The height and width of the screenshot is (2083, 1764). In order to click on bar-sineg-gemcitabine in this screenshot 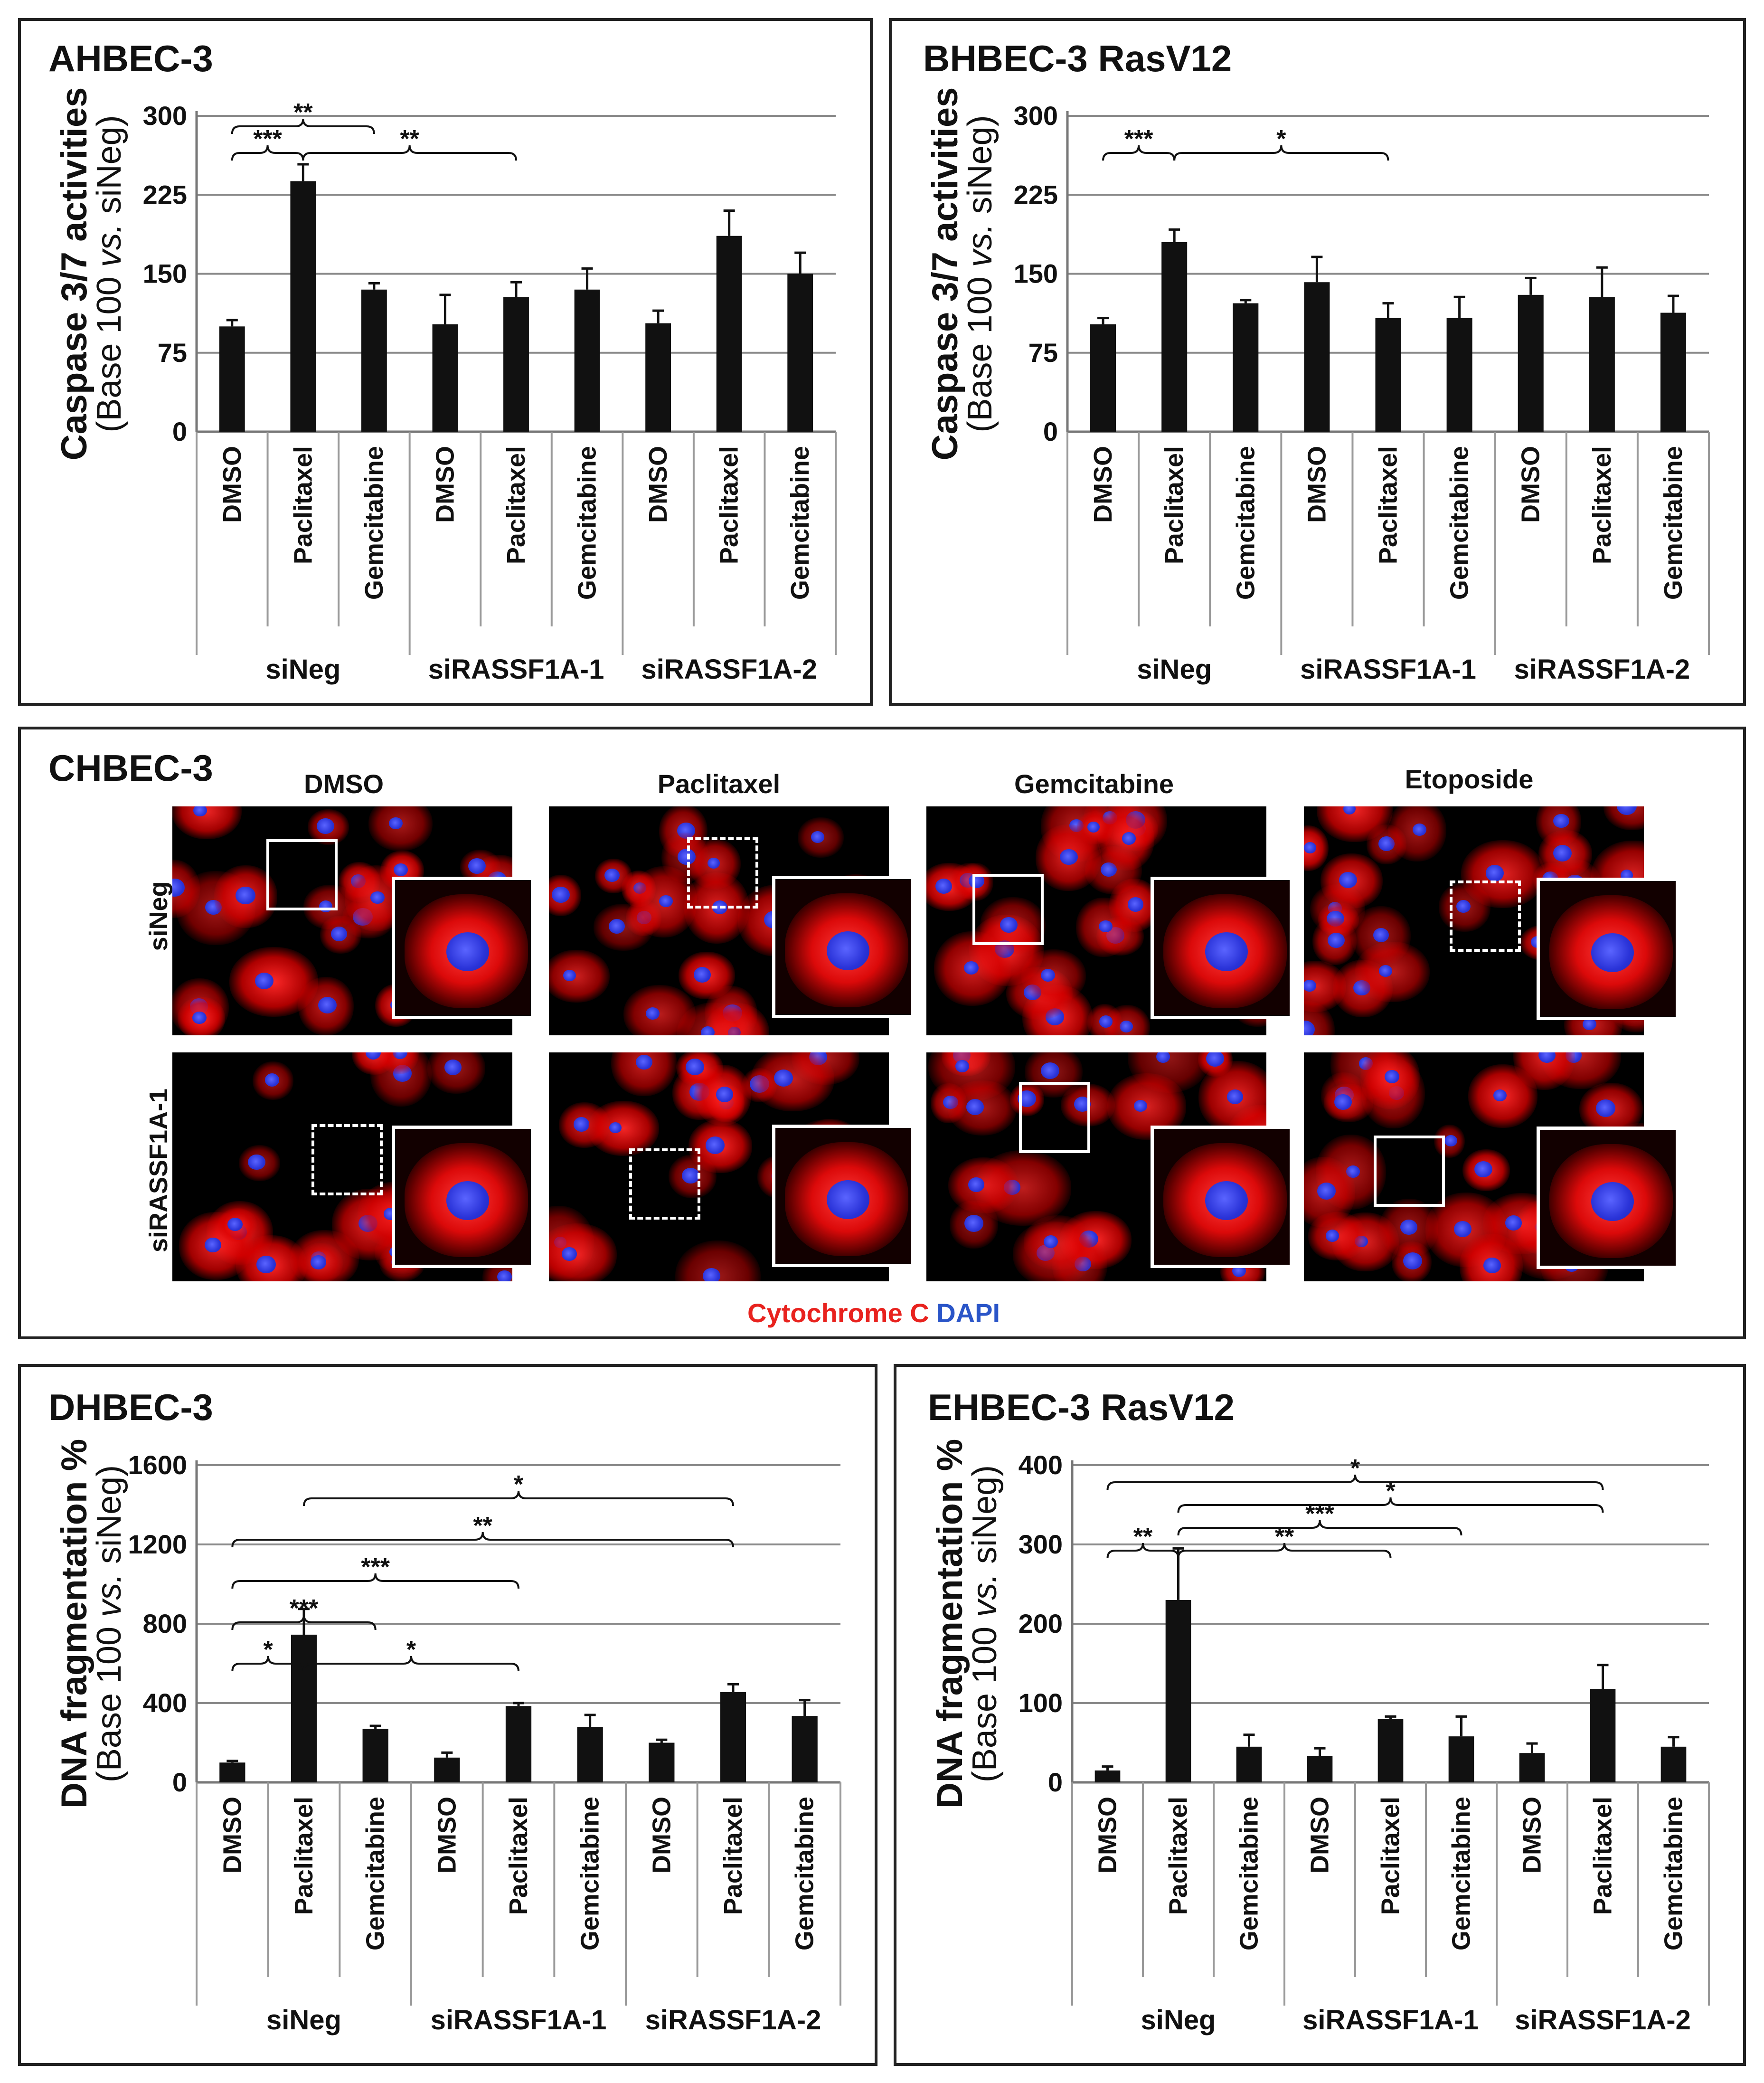, I will do `click(374, 361)`.